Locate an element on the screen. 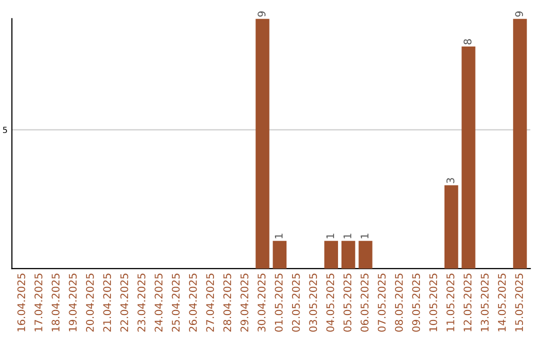  x-tick-label: 21.04.2025 is located at coordinates (107, 303).